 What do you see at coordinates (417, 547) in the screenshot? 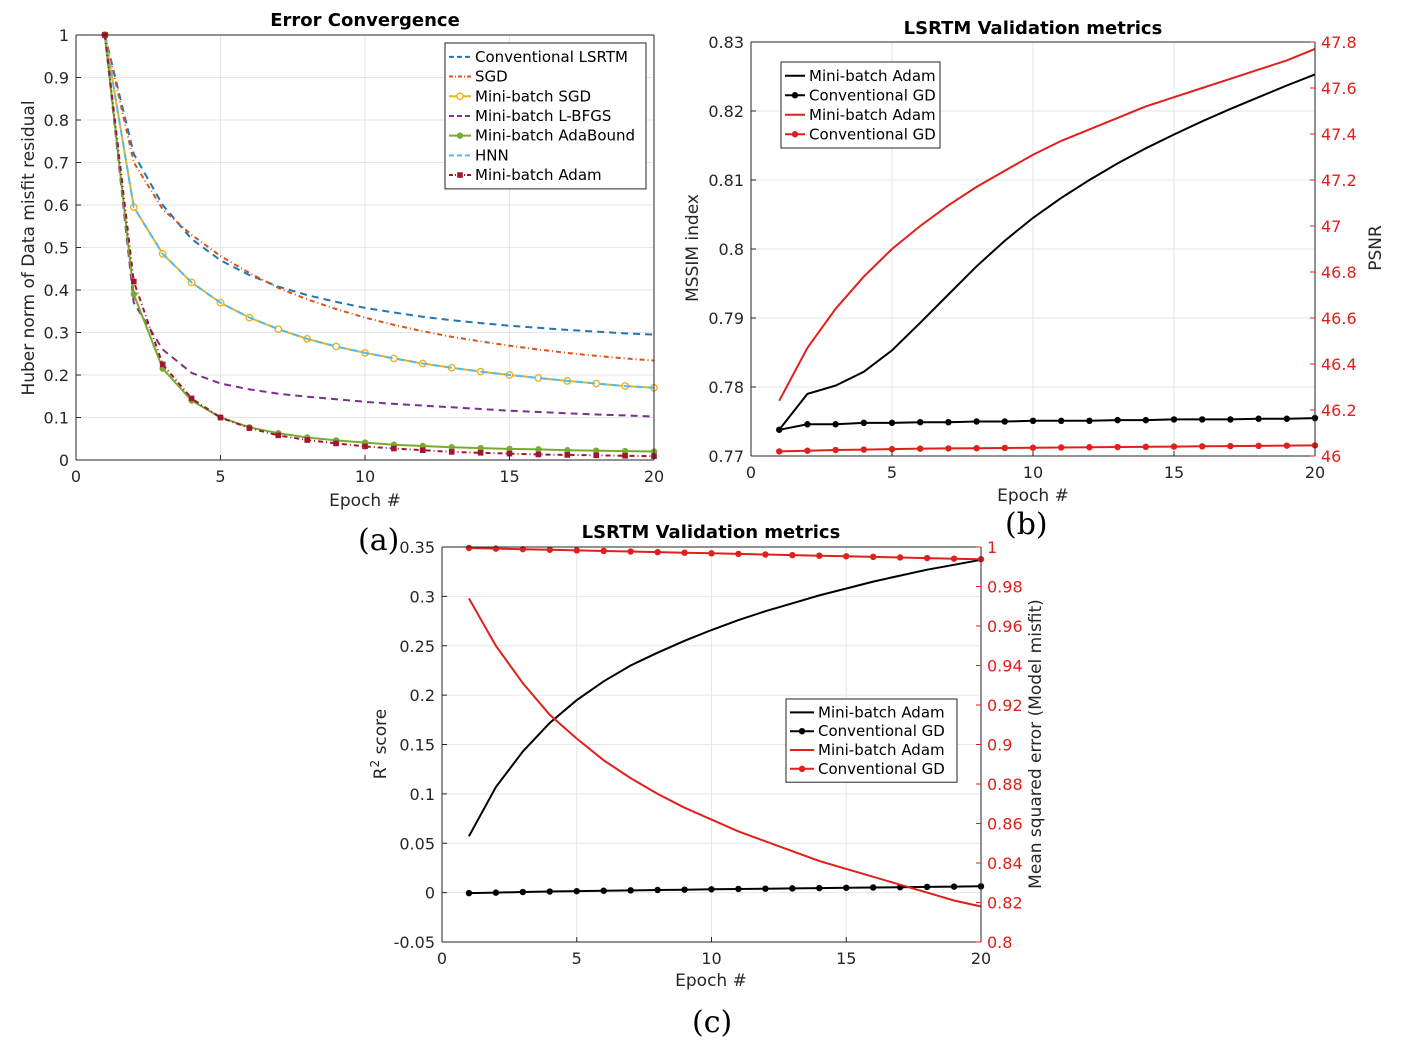
I see `y-tick-label: 0.35` at bounding box center [417, 547].